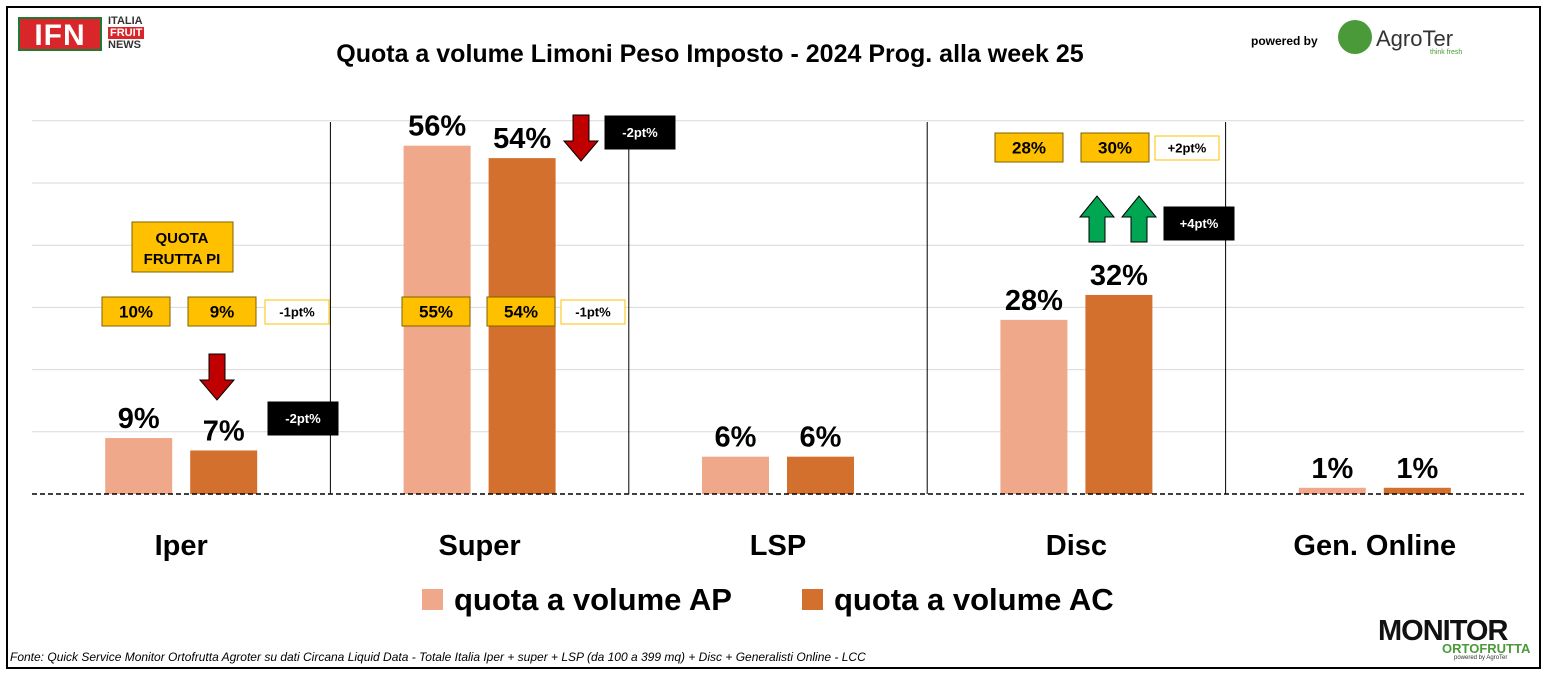  I want to click on ifn-logo: IFN ITALIA FRUIT NEWS, so click(89, 35).